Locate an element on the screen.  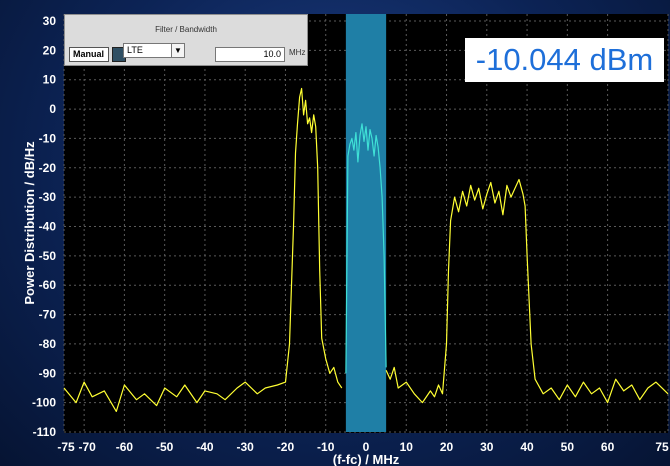
x-tick-label: 10 is located at coordinates (407, 447).